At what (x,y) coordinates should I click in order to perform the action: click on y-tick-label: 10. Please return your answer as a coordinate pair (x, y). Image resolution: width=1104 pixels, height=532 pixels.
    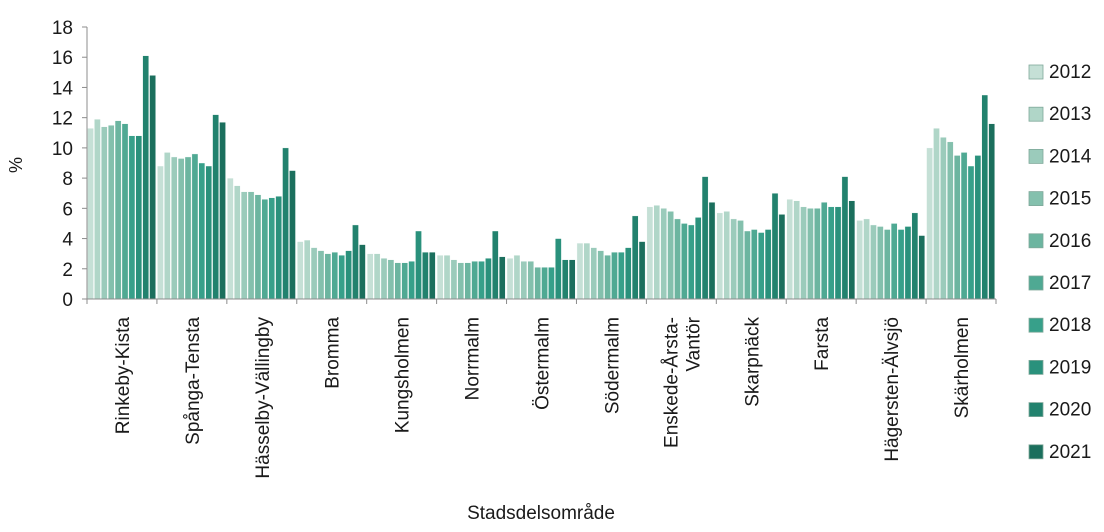
    Looking at the image, I should click on (62, 149).